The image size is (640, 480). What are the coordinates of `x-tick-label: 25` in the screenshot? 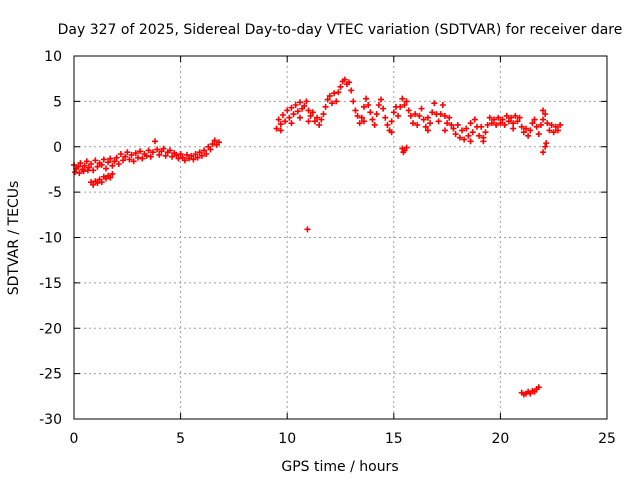 It's located at (607, 439).